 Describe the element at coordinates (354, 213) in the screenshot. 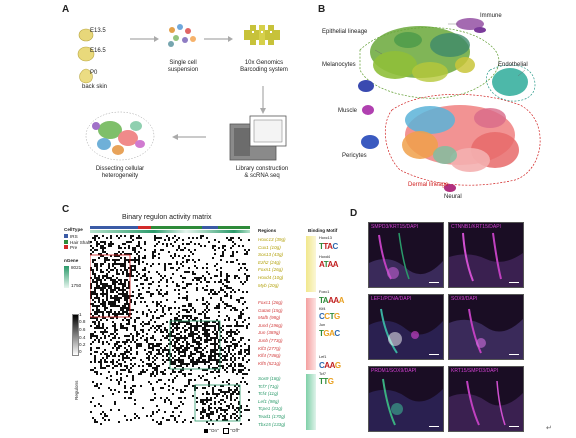

I see `panel-d-letter: D` at that location.